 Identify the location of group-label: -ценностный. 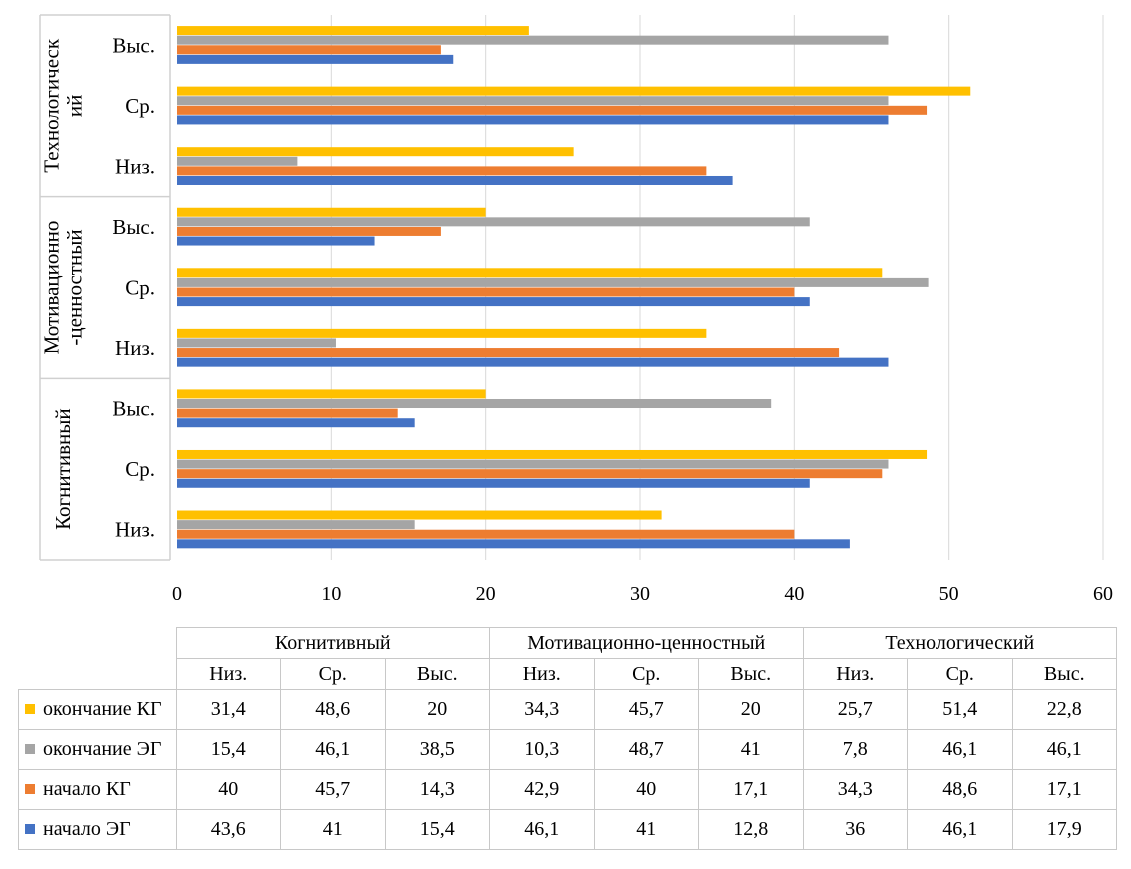
(75, 287).